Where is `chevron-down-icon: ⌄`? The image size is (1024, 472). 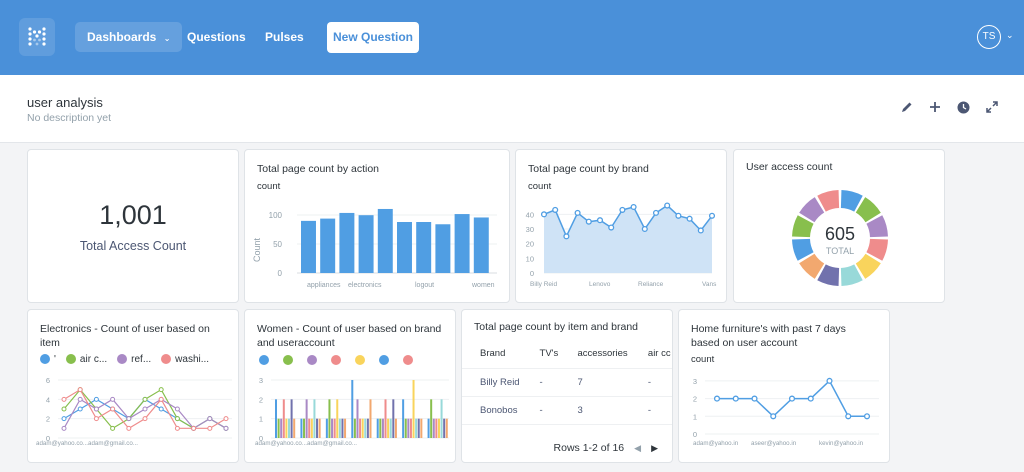
chevron-down-icon: ⌄ is located at coordinates (1010, 35).